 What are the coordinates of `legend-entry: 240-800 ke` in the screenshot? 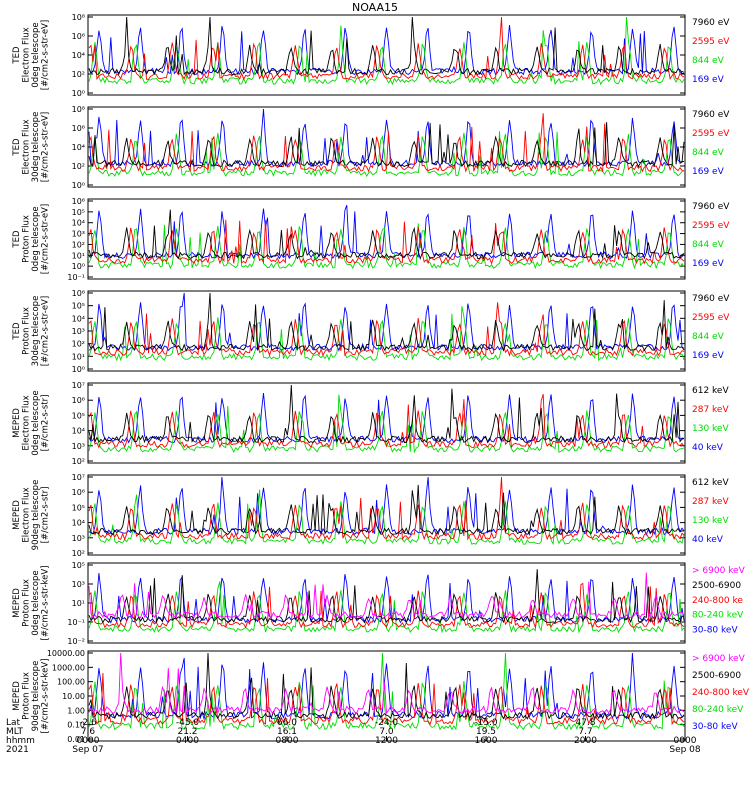 It's located at (717, 601).